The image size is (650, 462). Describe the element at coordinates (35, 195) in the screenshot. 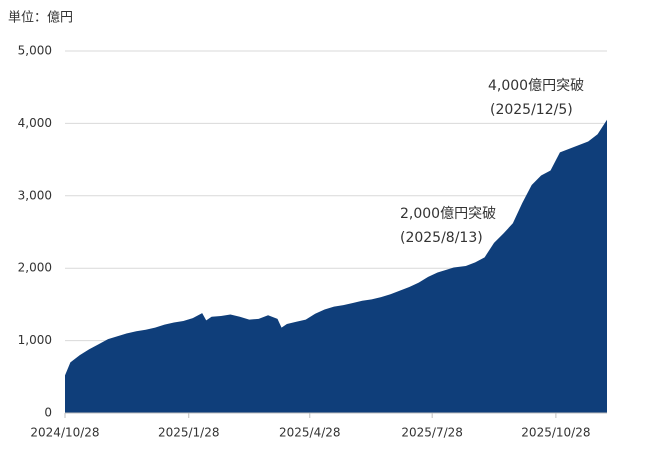

I see `y-tick-label: 3,000` at that location.